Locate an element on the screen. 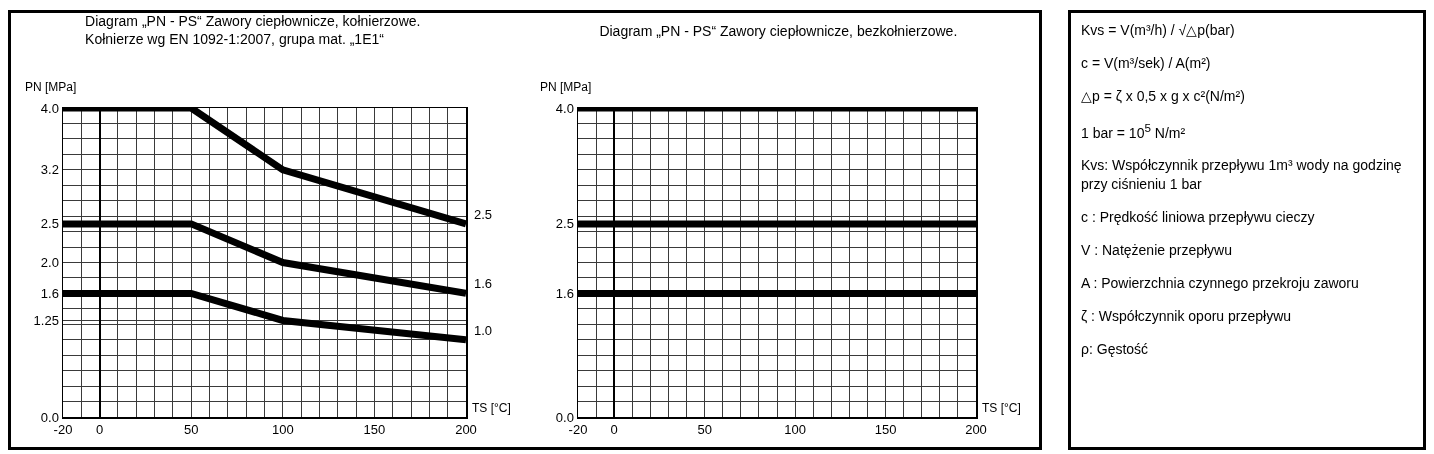  data-label: 1.0 is located at coordinates (483, 330).